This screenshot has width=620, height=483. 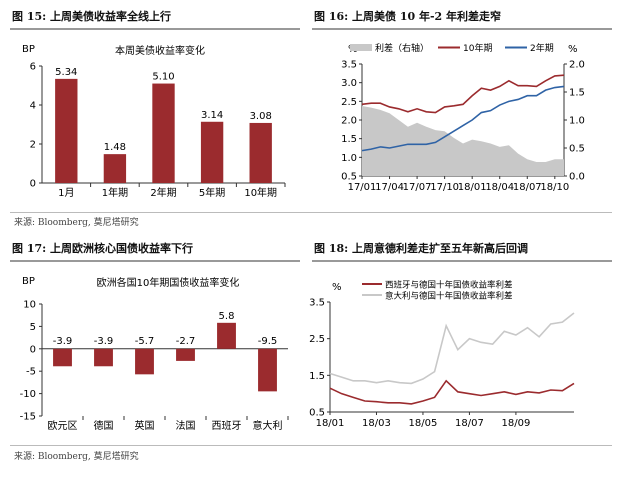 What do you see at coordinates (317, 376) in the screenshot?
I see `y-tick-label: 1.5` at bounding box center [317, 376].